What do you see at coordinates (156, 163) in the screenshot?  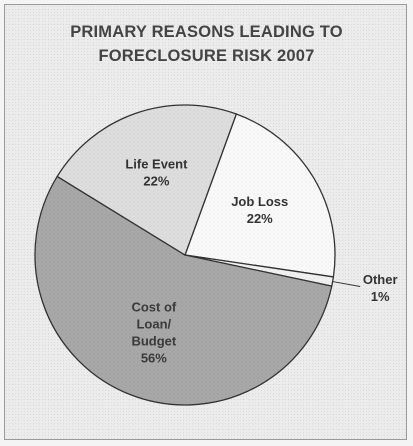 I see `slice-label-life-event-line-0: Life Event` at bounding box center [156, 163].